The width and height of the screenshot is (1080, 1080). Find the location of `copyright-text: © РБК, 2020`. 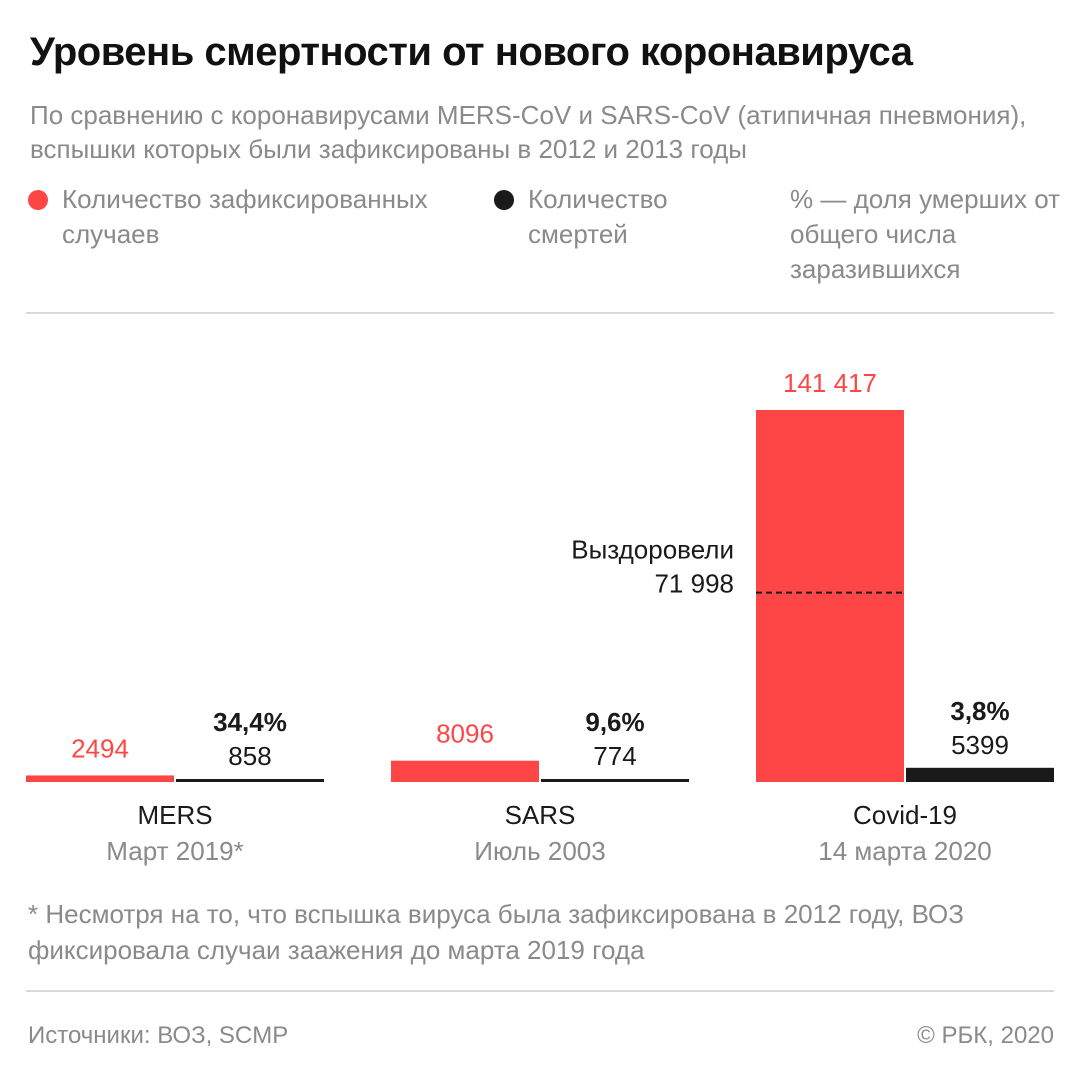

copyright-text: © РБК, 2020 is located at coordinates (985, 1035).